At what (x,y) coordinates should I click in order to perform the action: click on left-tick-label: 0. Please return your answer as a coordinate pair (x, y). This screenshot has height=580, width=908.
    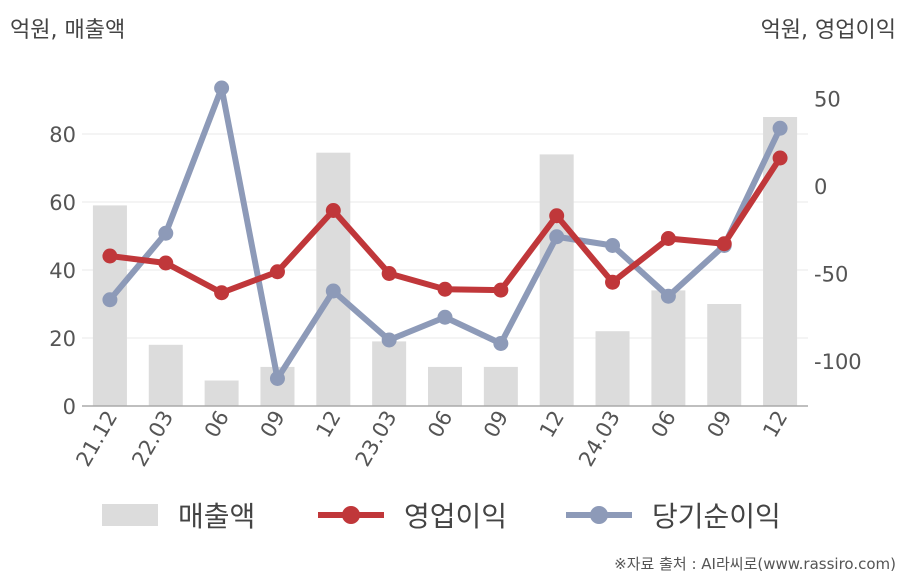
    Looking at the image, I should click on (69, 407).